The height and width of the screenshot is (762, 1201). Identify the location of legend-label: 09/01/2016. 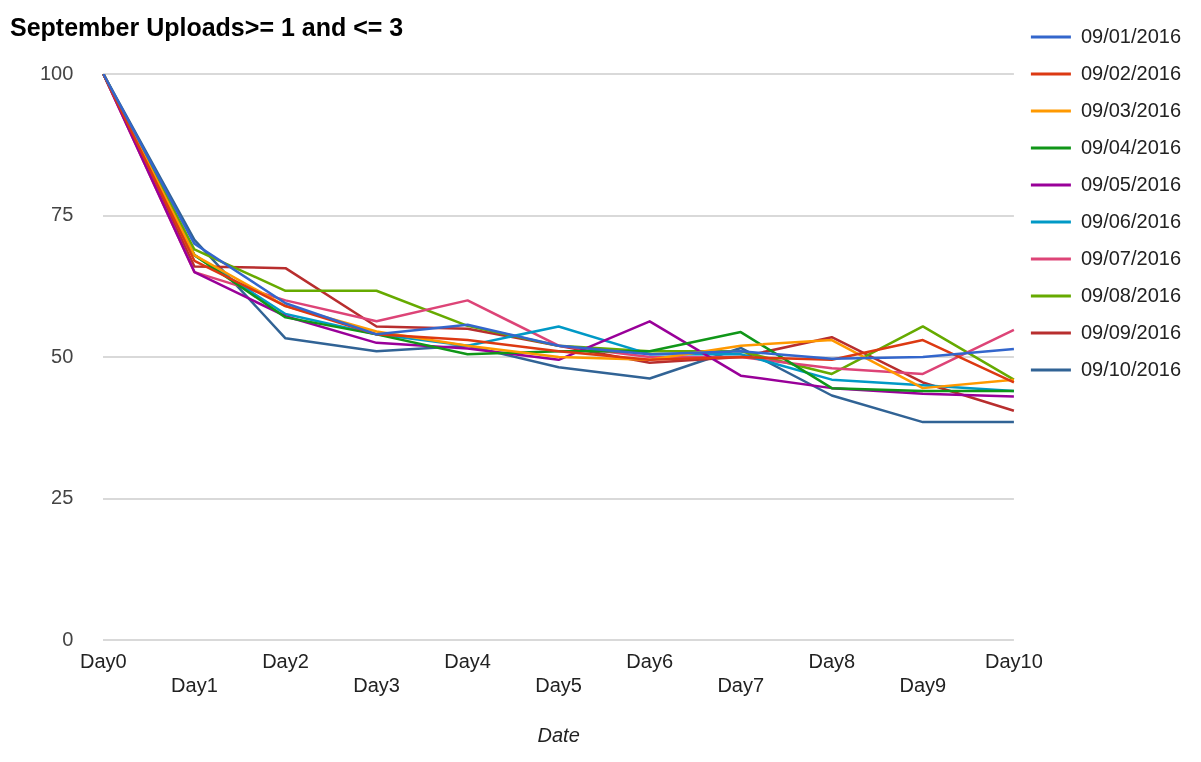
(1131, 35).